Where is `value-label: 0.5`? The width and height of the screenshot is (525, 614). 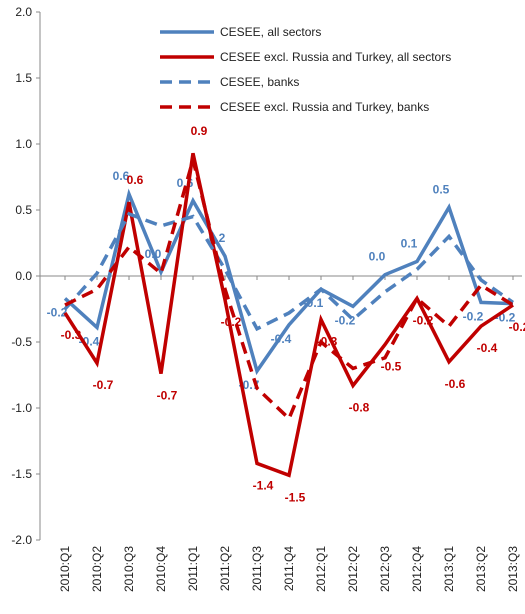
value-label: 0.5 is located at coordinates (441, 189).